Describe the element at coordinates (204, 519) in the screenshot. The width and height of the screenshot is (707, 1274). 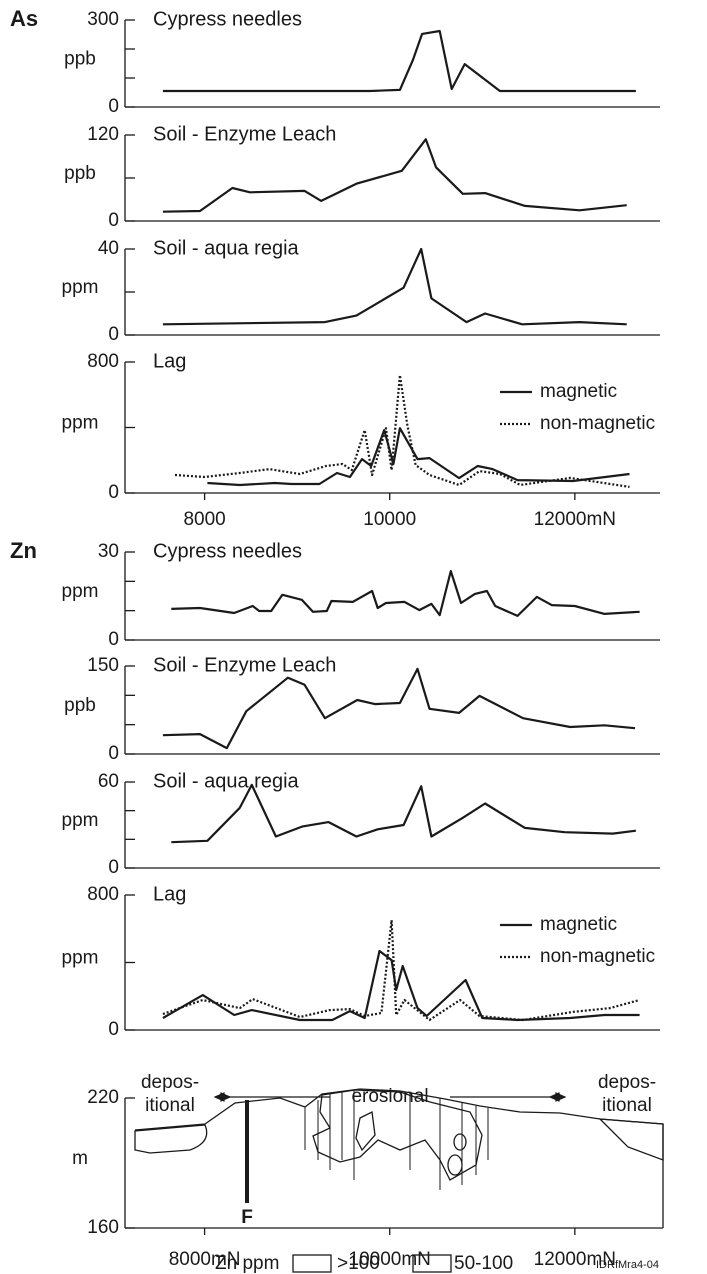
I see `x-tick-label: 8000` at that location.